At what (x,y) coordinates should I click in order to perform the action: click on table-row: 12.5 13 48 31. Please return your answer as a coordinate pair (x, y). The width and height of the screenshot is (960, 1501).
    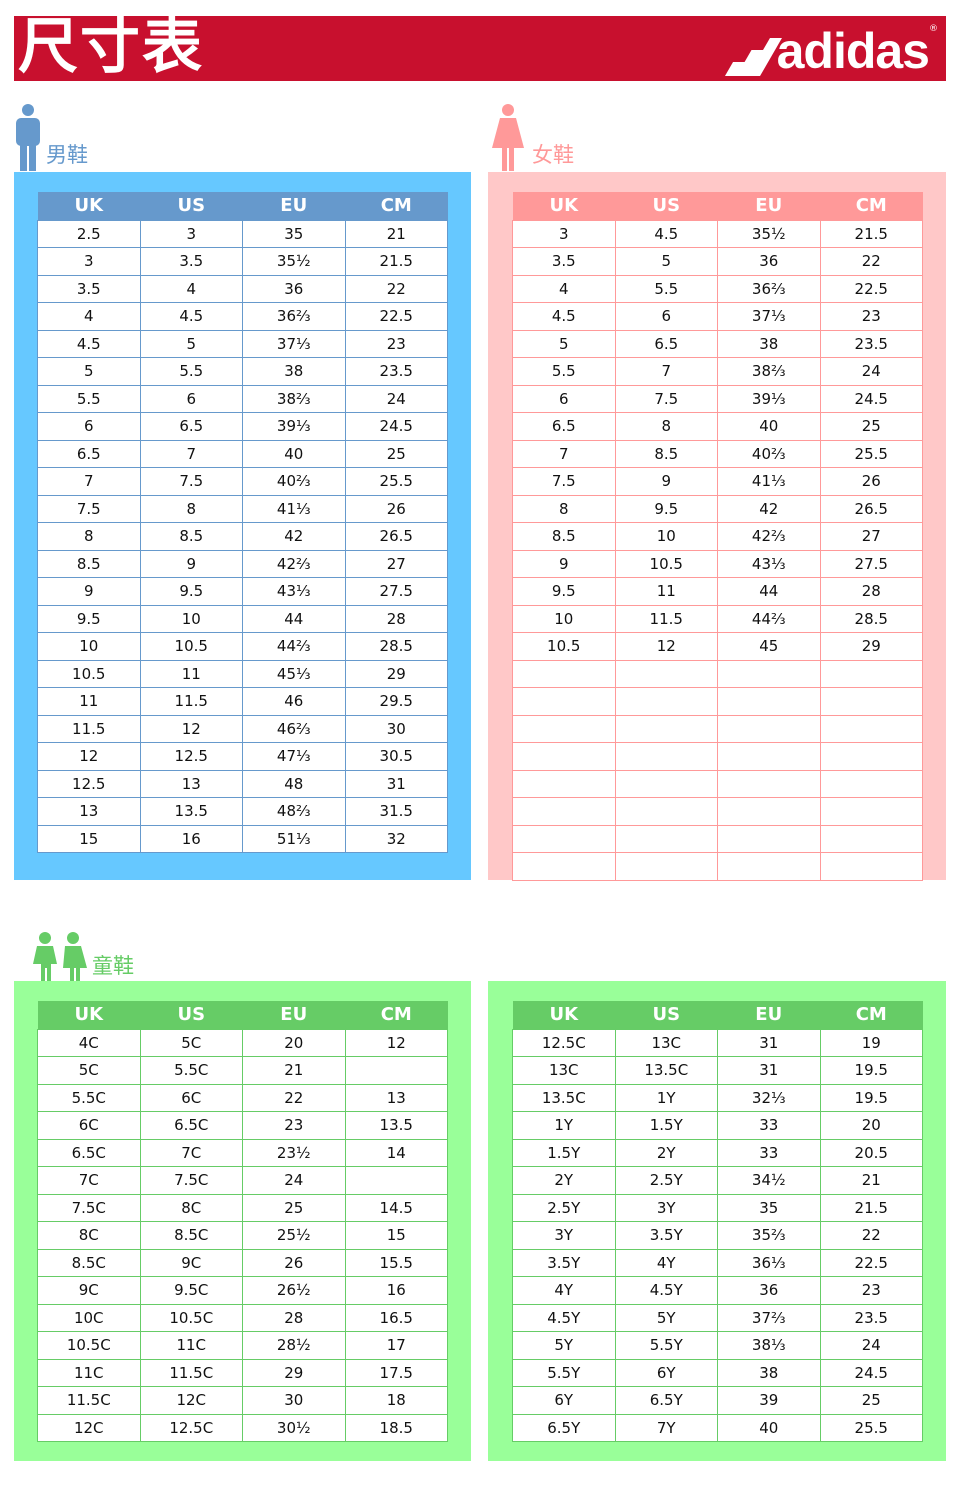
    Looking at the image, I should click on (242, 783).